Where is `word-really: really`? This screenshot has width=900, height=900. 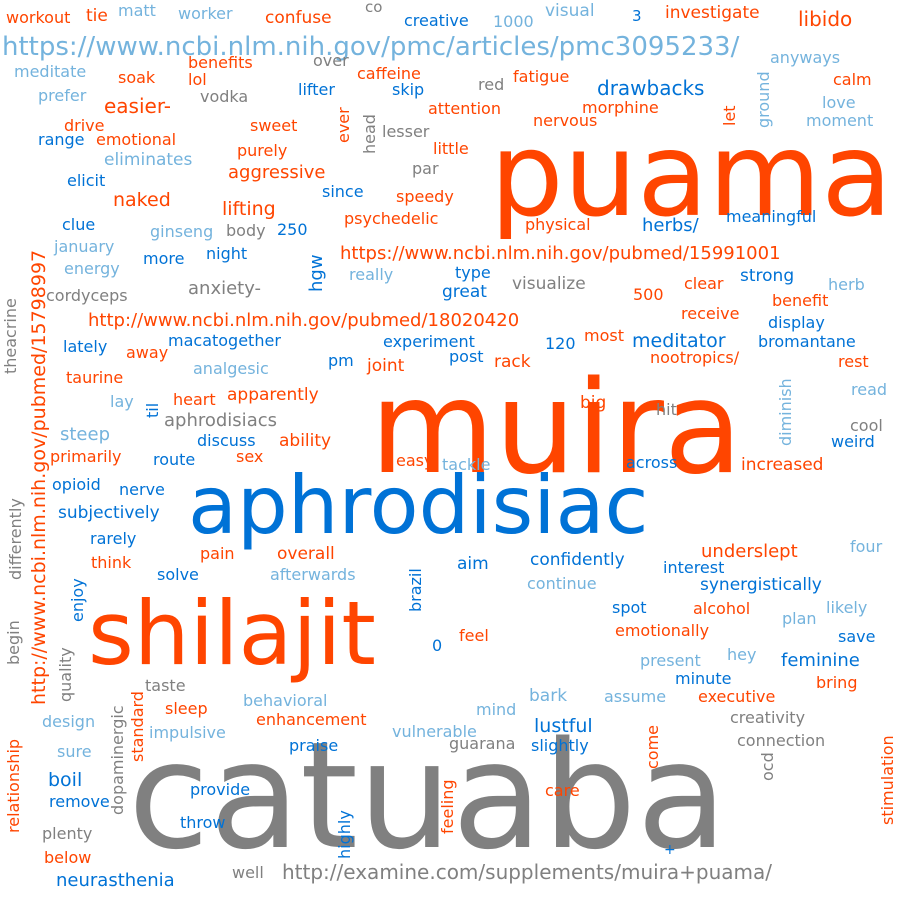
word-really: really is located at coordinates (371, 274).